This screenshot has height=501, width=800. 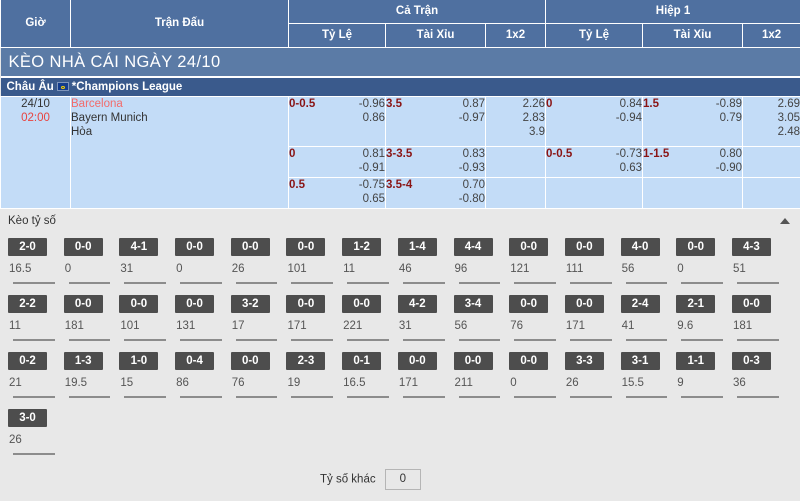 I want to click on score-badge: 3-3, so click(x=584, y=361).